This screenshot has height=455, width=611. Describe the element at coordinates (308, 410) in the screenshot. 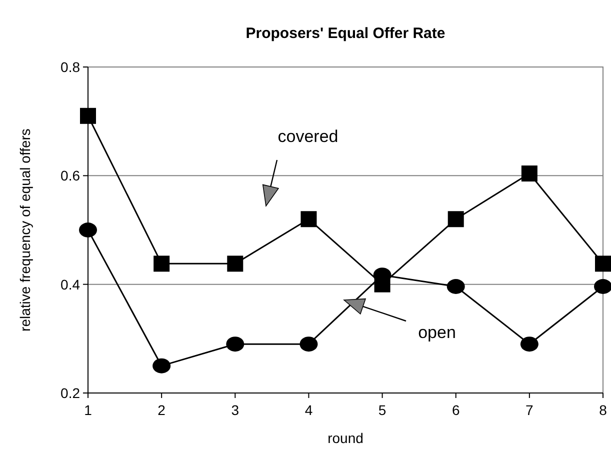

I see `x-tick-label: 4` at that location.